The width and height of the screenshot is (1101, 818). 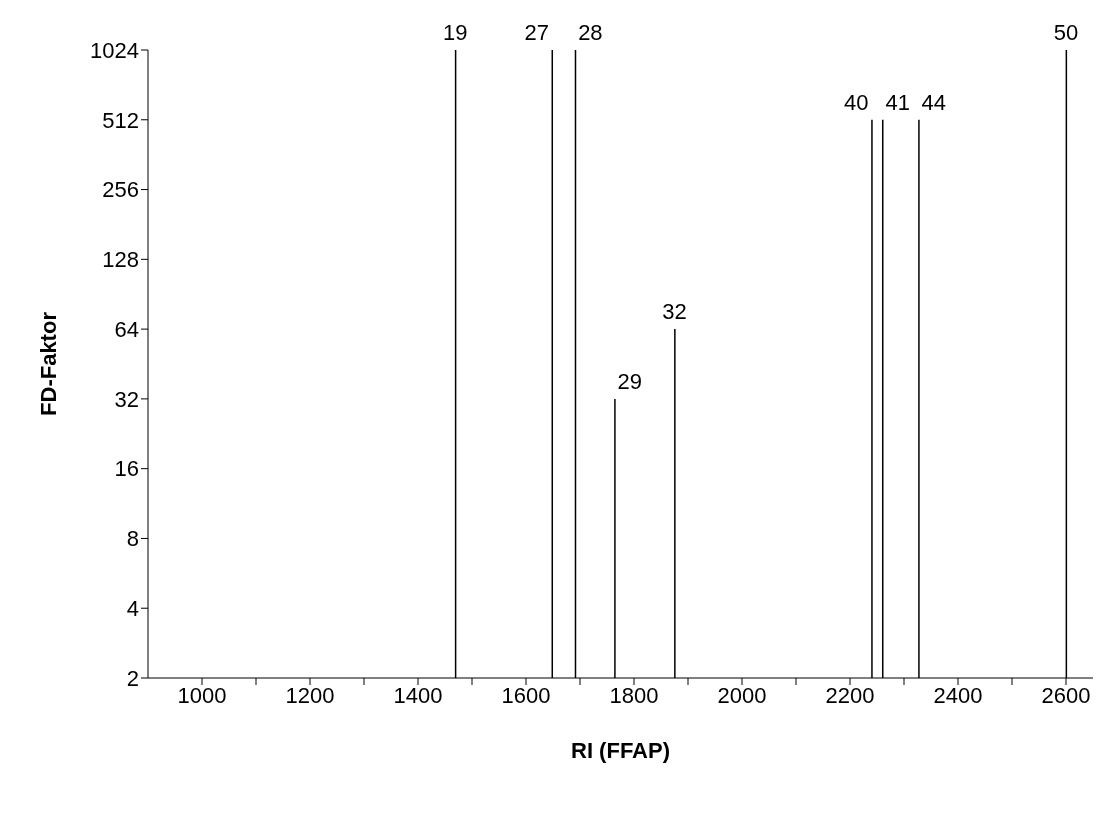 What do you see at coordinates (590, 32) in the screenshot?
I see `annotation: 28` at bounding box center [590, 32].